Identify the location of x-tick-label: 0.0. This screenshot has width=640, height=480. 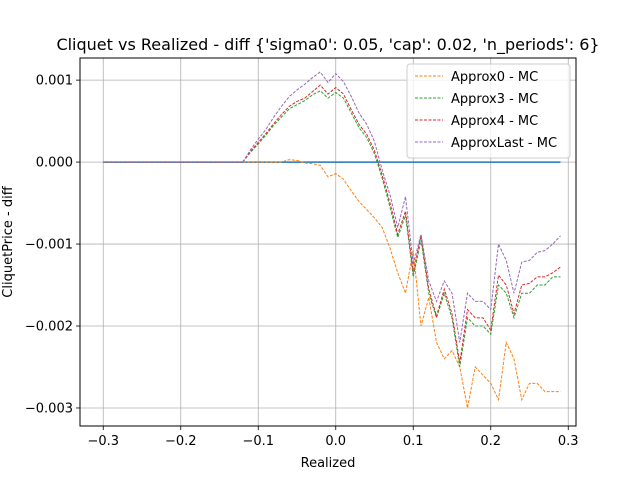
(335, 441).